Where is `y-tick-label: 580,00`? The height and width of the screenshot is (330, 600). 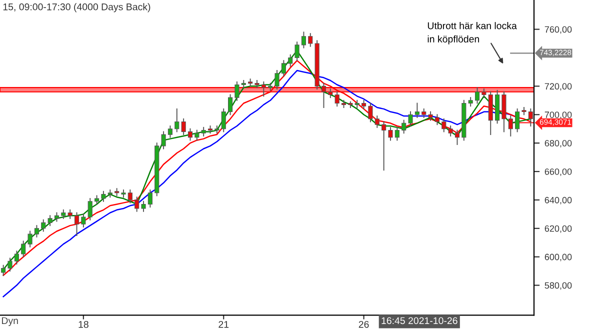 y-tick-label: 580,00 is located at coordinates (558, 286).